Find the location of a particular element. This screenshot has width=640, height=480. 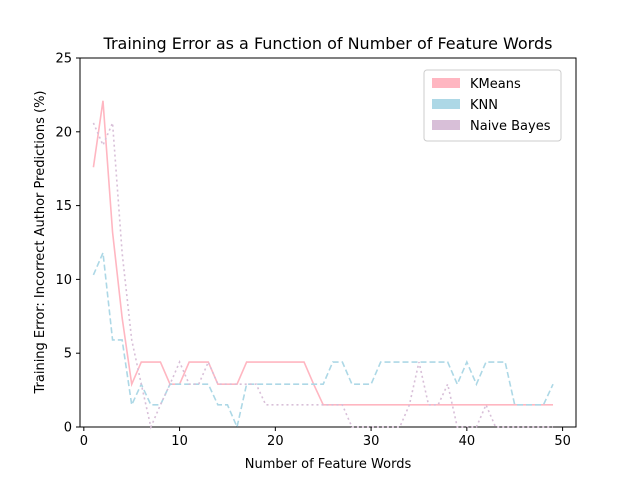

legend-label: KNN is located at coordinates (484, 105).